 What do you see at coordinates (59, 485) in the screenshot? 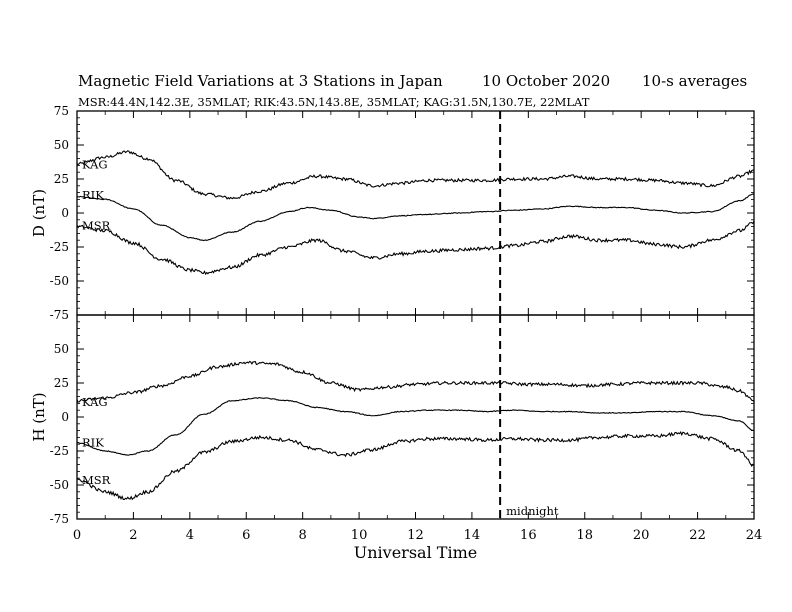
I see `ytick-label-H--50: -50` at bounding box center [59, 485].